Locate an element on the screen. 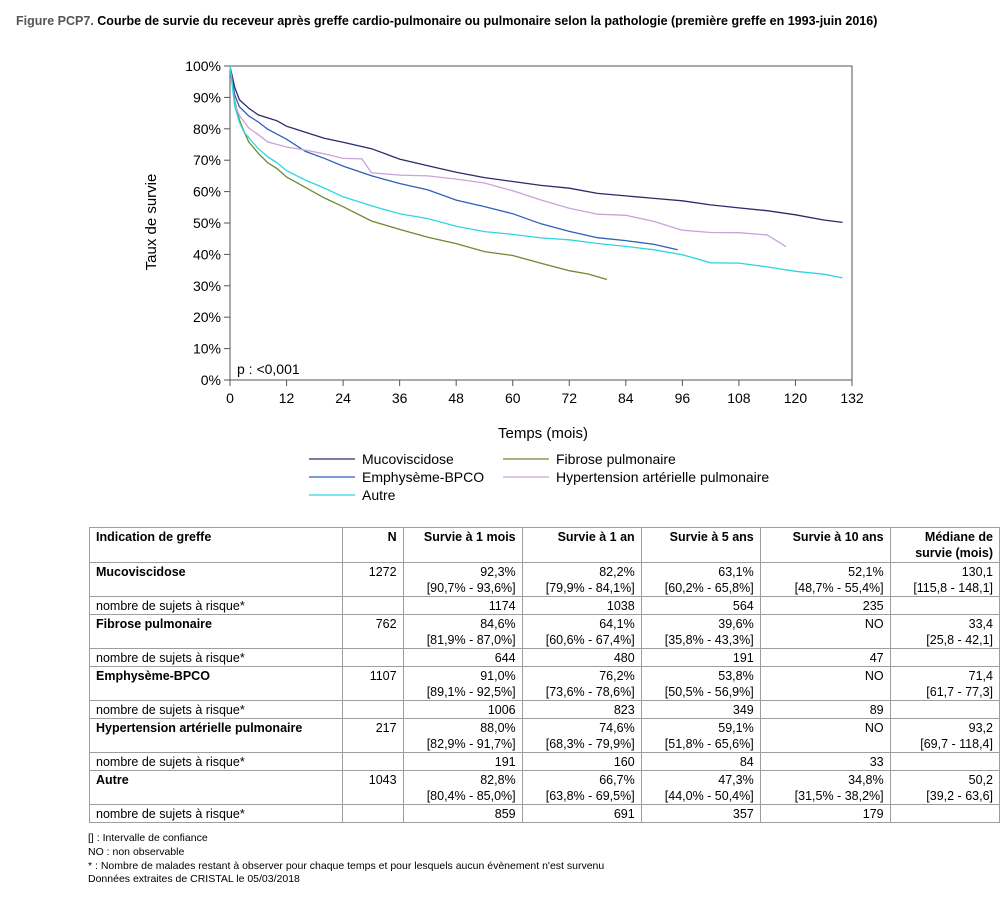 This screenshot has height=900, width=1000. y-tick-label: 10% is located at coordinates (207, 349).